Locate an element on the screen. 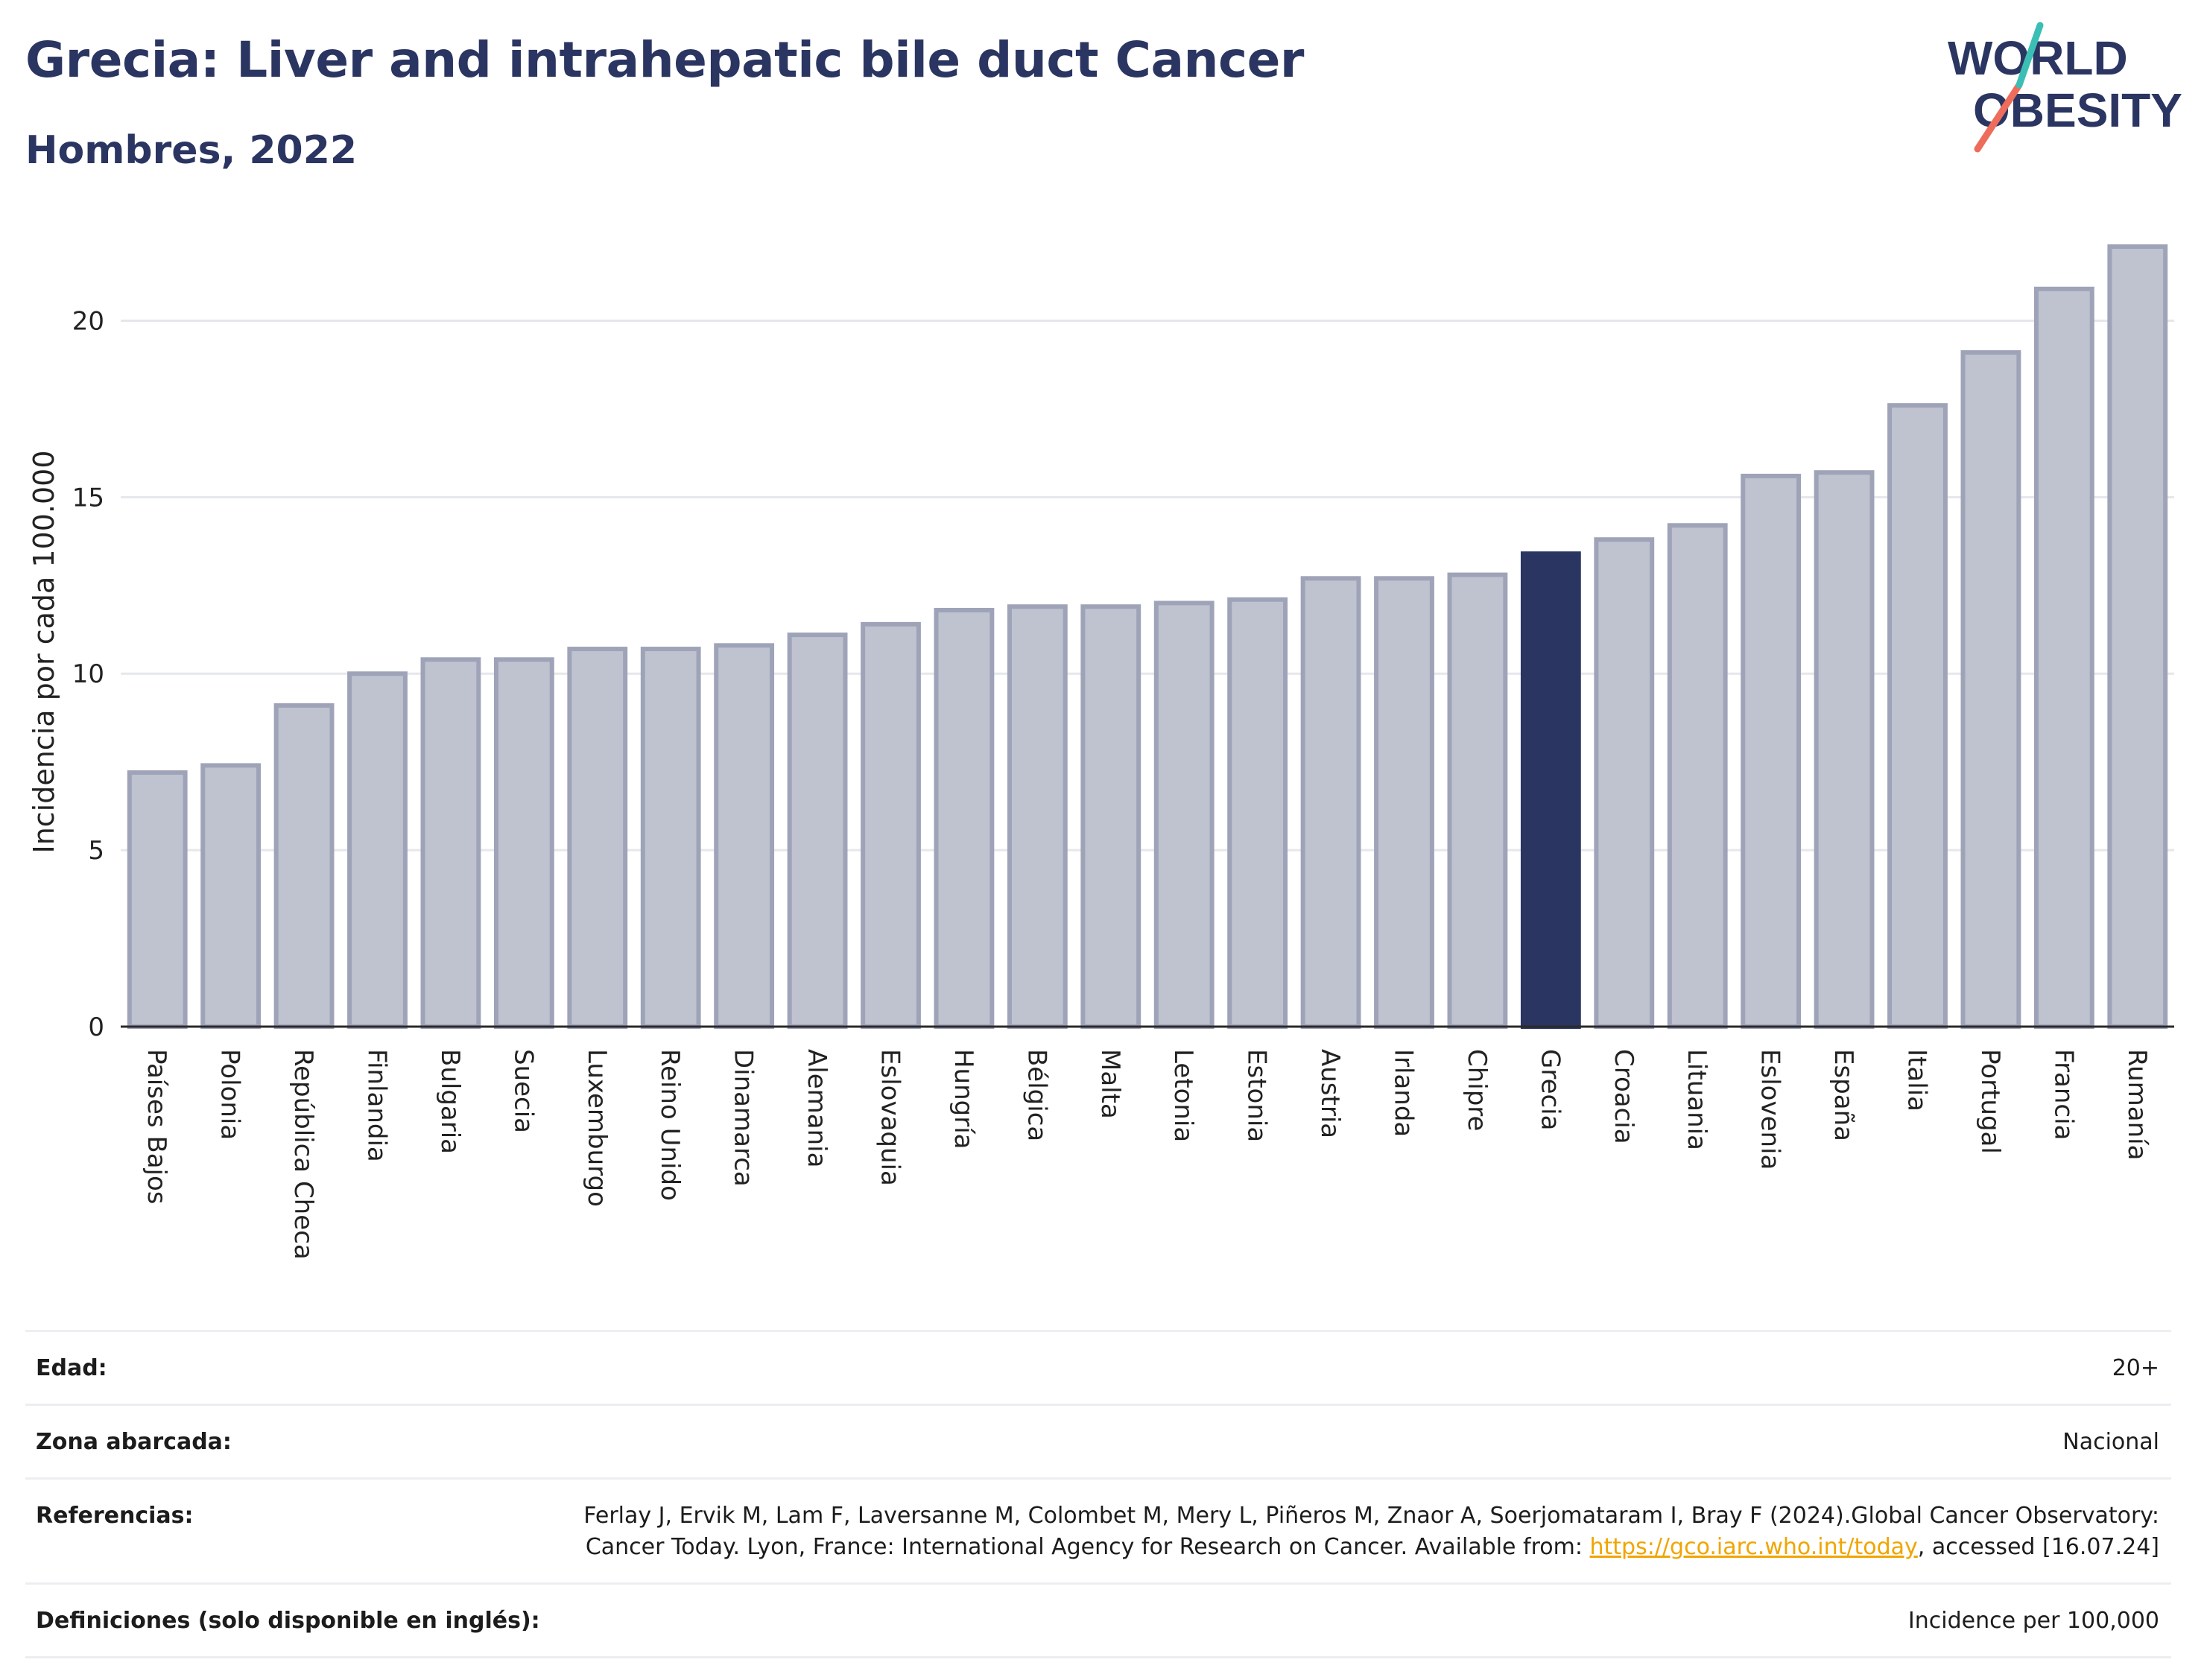 This screenshot has width=2204, height=1680. x-tick-label: Luxemburgo is located at coordinates (597, 1128).